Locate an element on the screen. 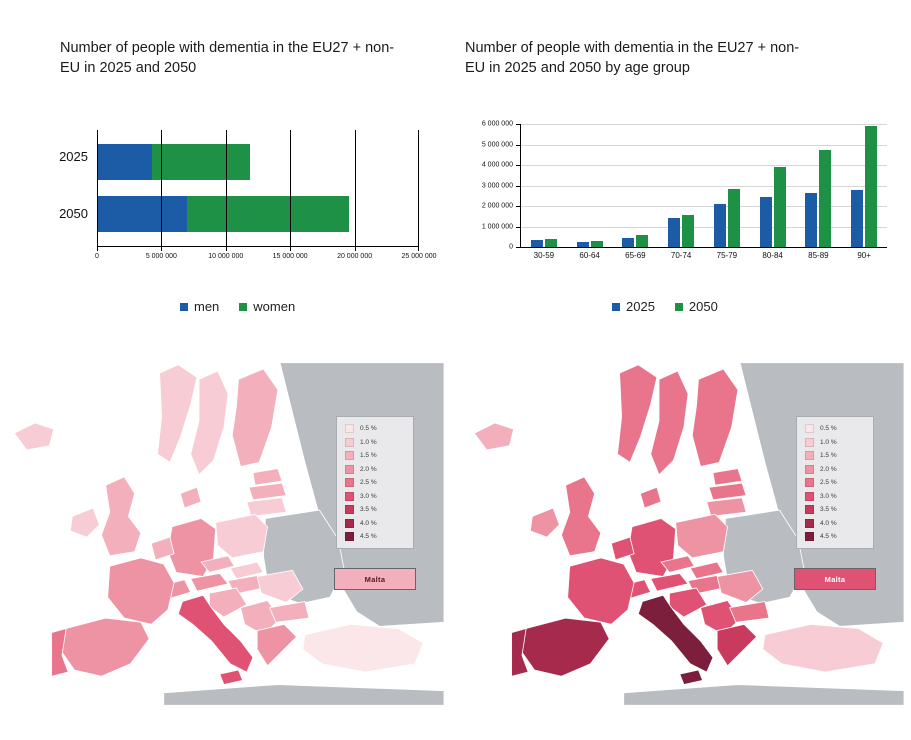 Image resolution: width=911 pixels, height=740 pixels. legend-row: 2.5 % is located at coordinates (835, 482).